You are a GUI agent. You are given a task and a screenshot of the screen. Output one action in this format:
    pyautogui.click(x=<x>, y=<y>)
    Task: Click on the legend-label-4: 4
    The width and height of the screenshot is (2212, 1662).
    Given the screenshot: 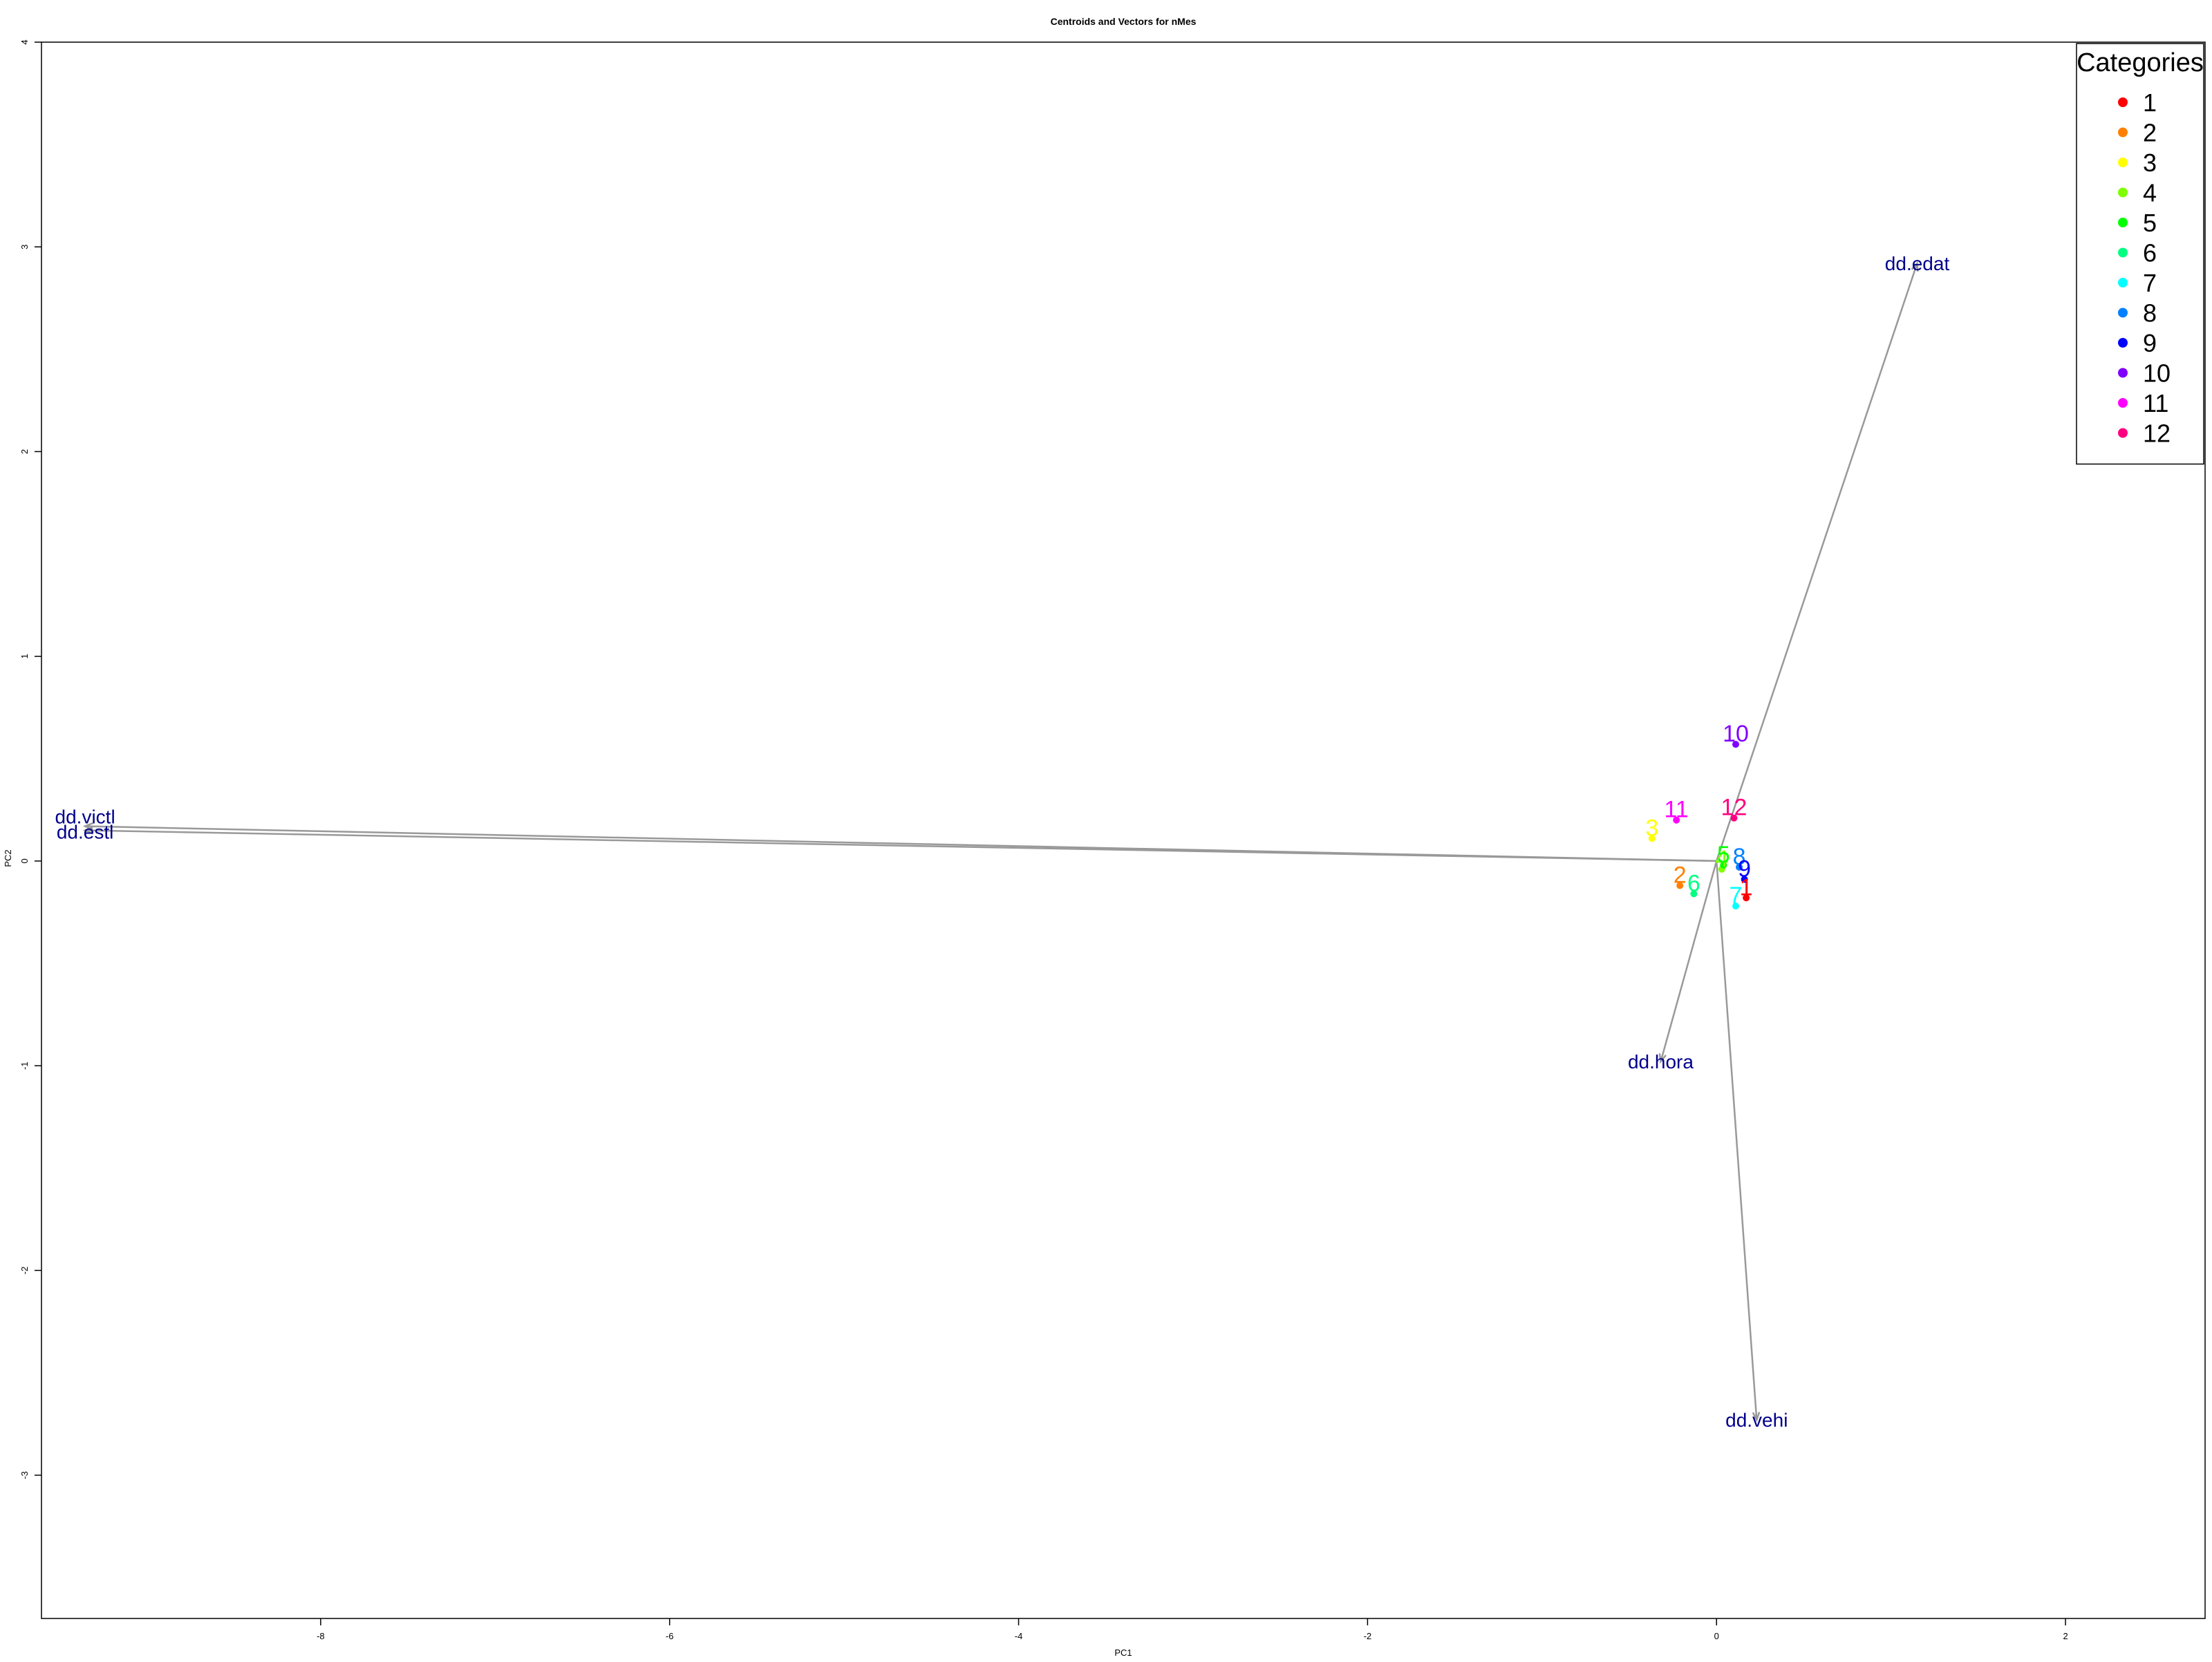 What is the action you would take?
    pyautogui.click(x=2150, y=193)
    